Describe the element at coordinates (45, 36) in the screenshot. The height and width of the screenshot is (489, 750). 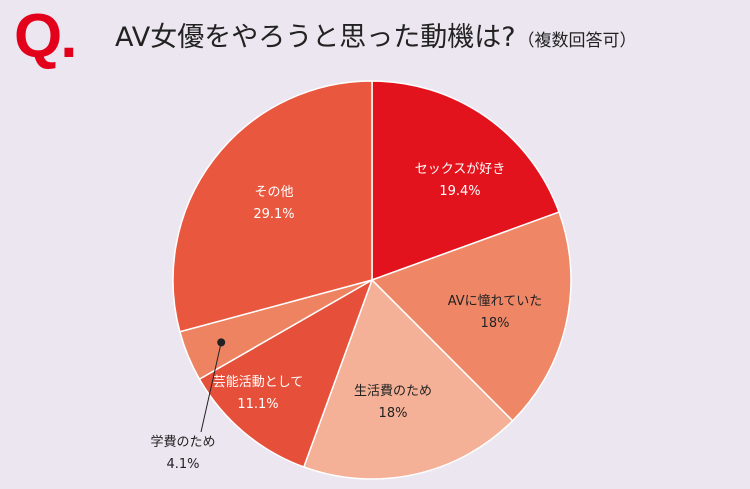
I see `q-mark: Q.` at that location.